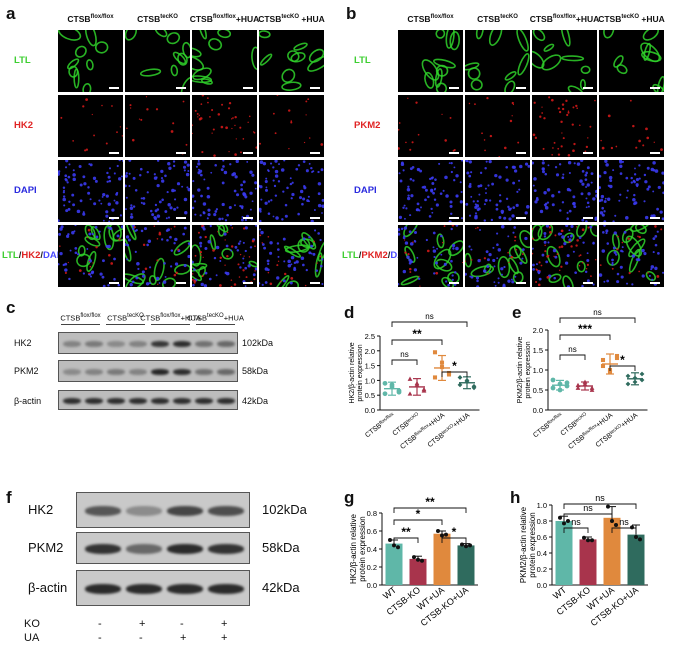 Image resolution: width=685 pixels, height=651 pixels. Describe the element at coordinates (224, 19) in the screenshot. I see `column-header: CTSBflox/flox+HUA` at that location.